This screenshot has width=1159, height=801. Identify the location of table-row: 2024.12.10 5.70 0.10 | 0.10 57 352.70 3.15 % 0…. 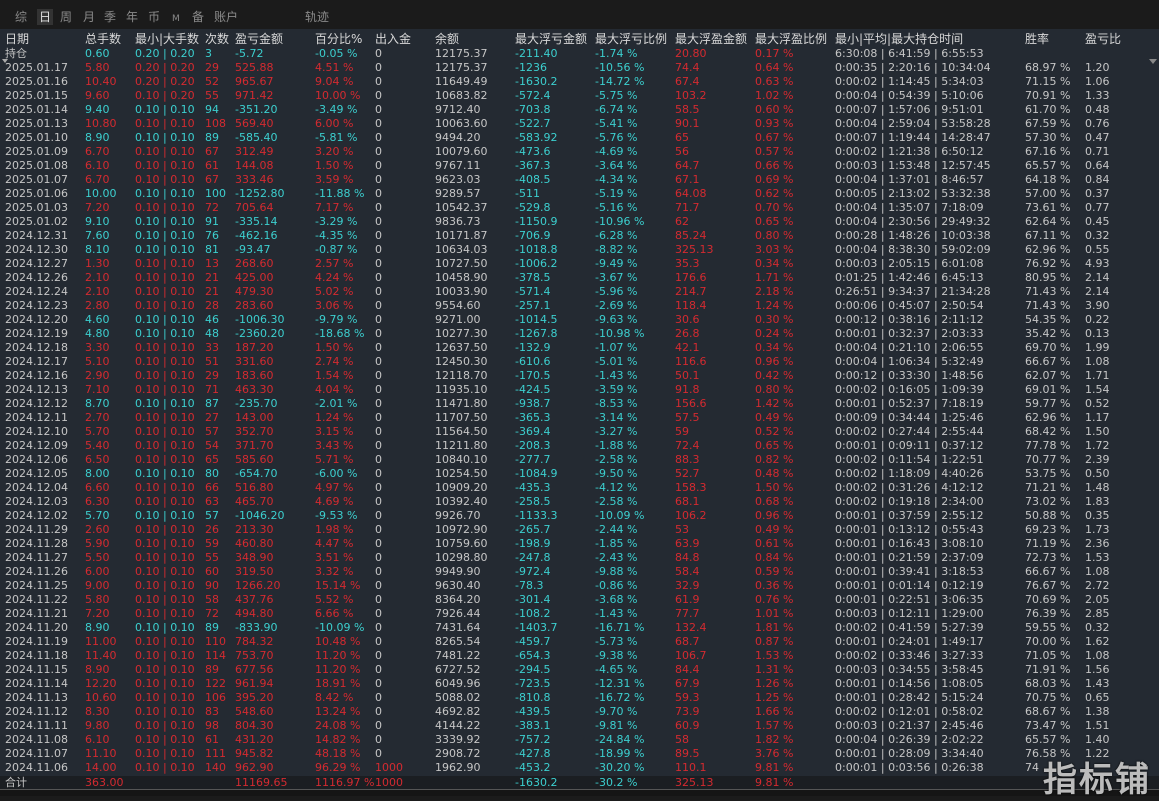
(579, 432).